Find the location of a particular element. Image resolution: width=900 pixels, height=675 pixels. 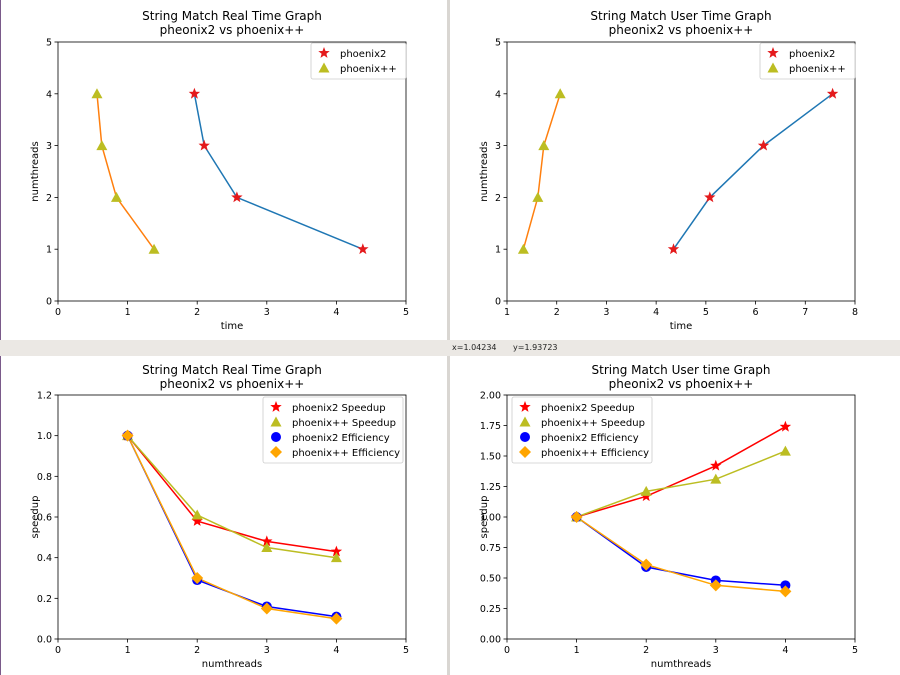

y-tick-label: 1.50 is located at coordinates (490, 457).